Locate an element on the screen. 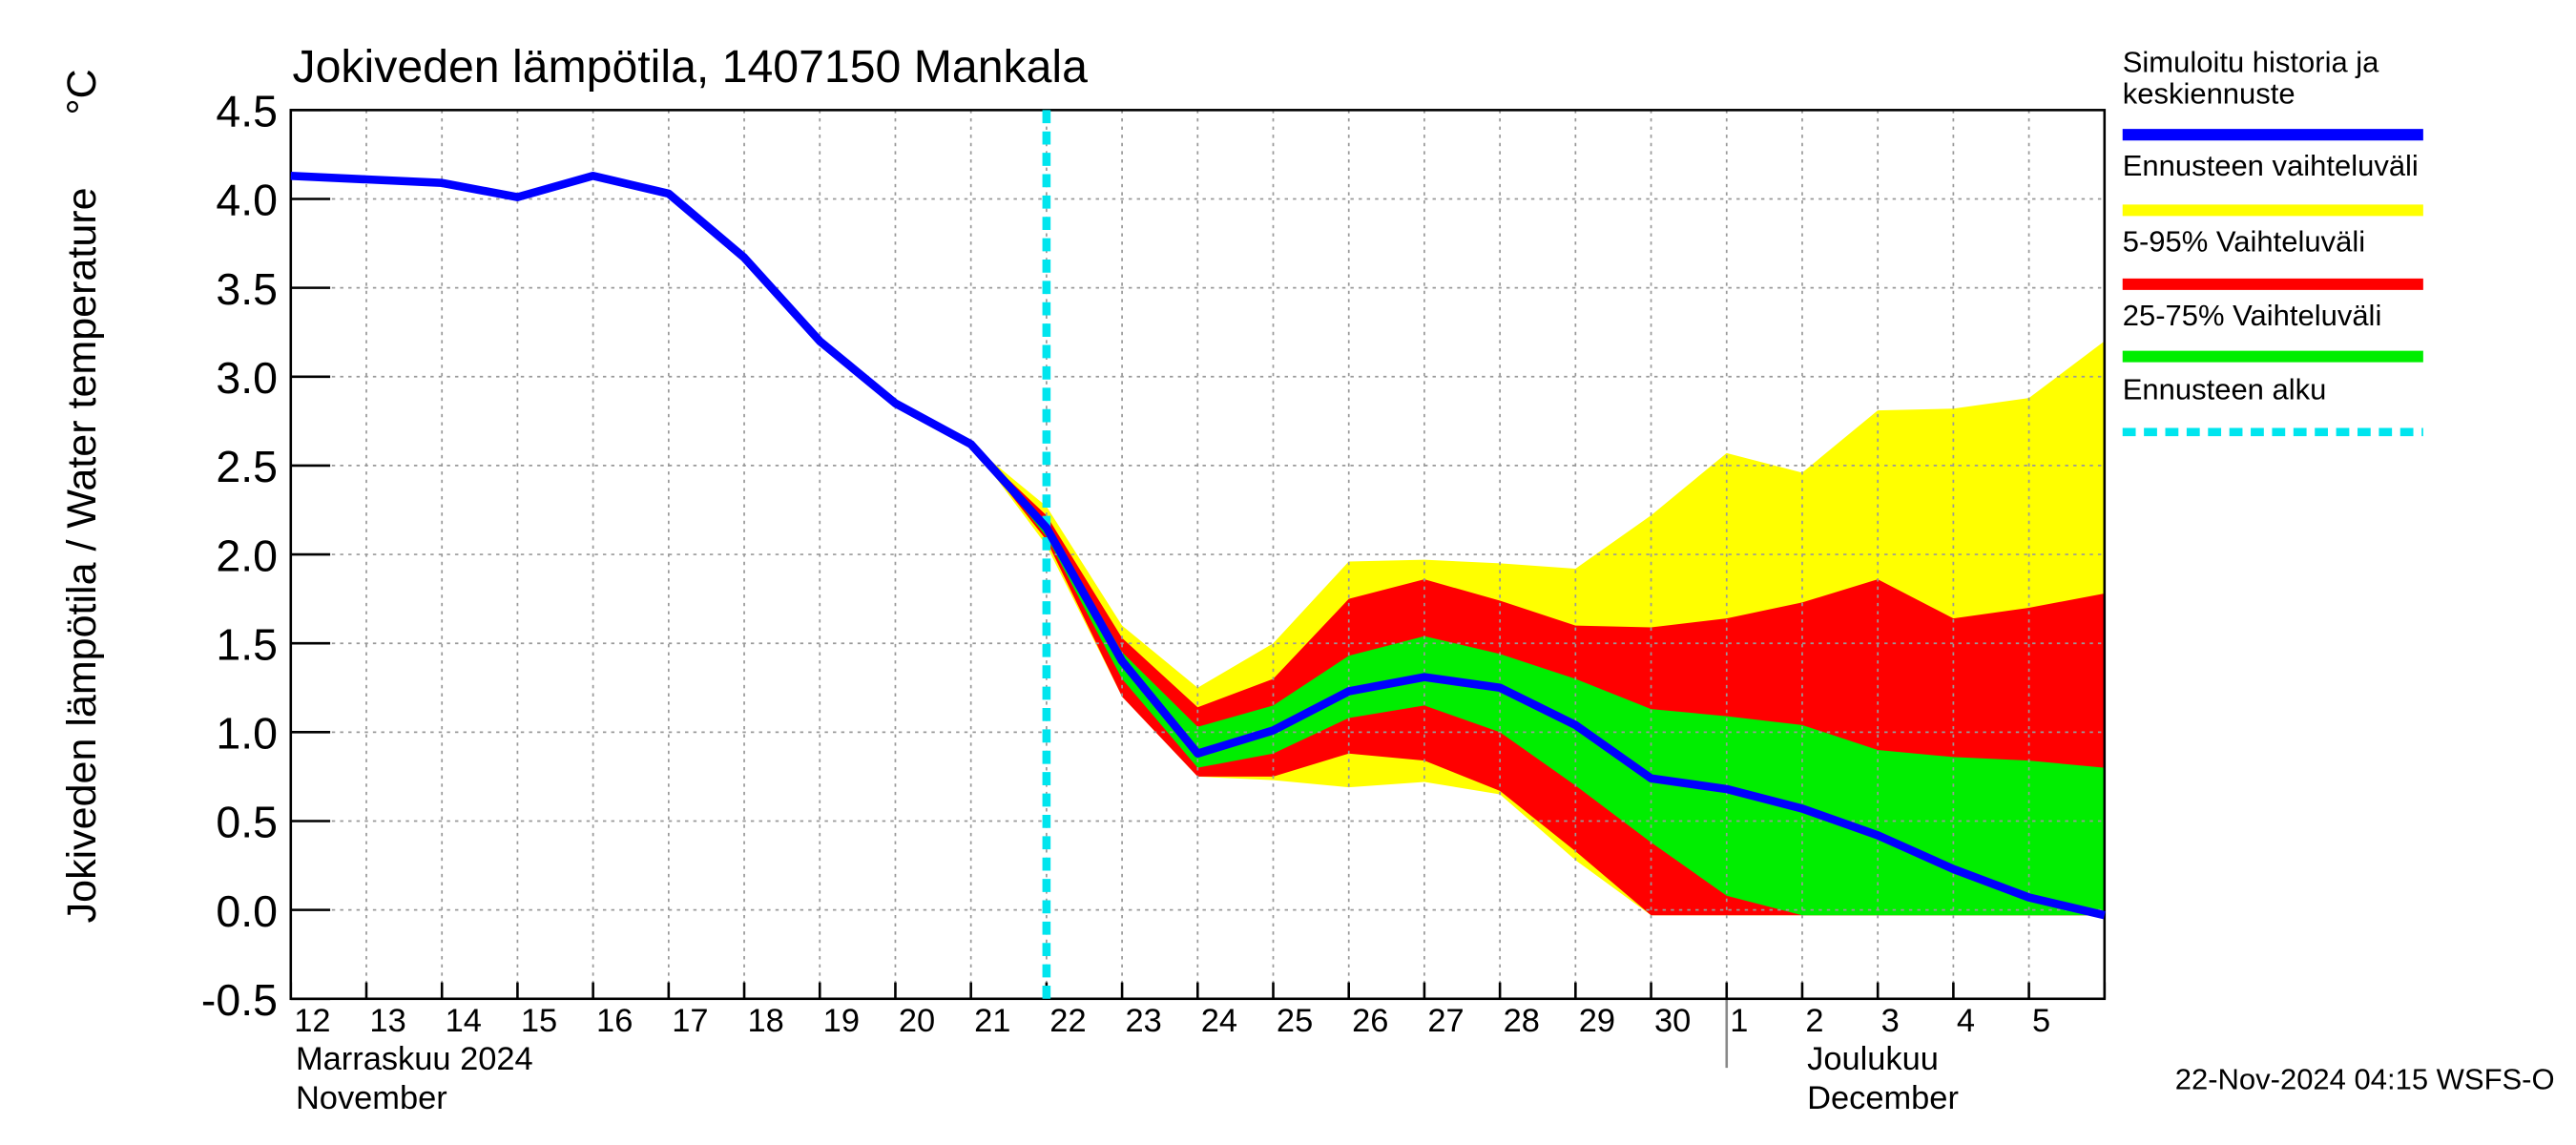  x-tick-label: 14 is located at coordinates (464, 1021).